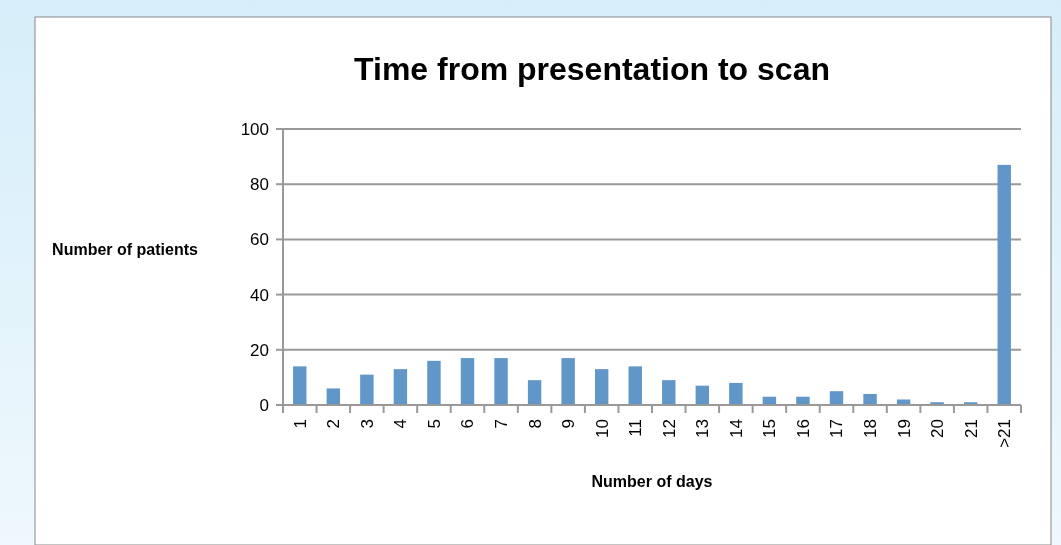  I want to click on x-tick-label: 15, so click(770, 428).